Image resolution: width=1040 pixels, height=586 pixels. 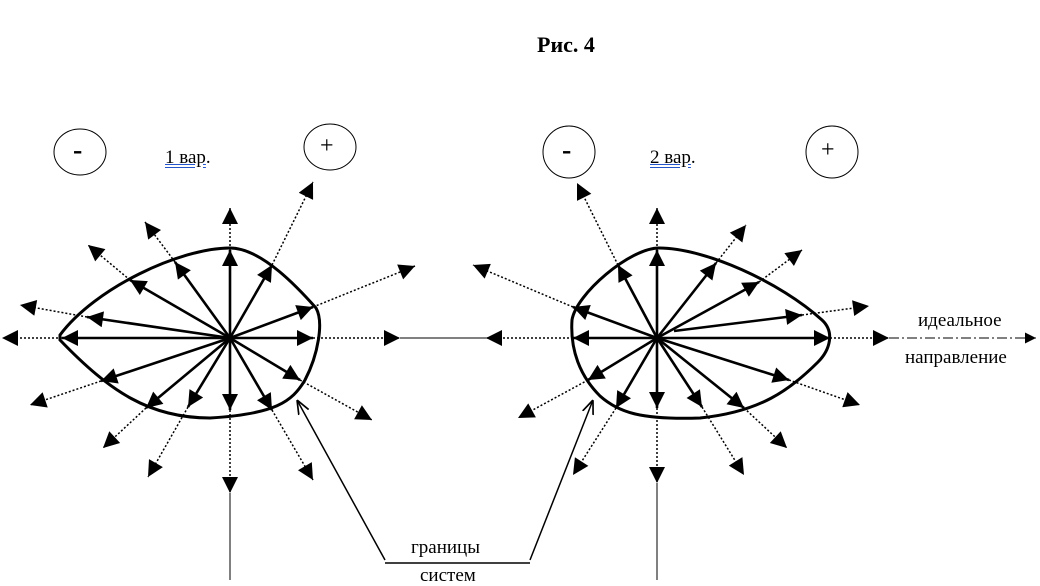 What do you see at coordinates (208, 157) in the screenshot?
I see `variant-1-suffix: .` at bounding box center [208, 157].